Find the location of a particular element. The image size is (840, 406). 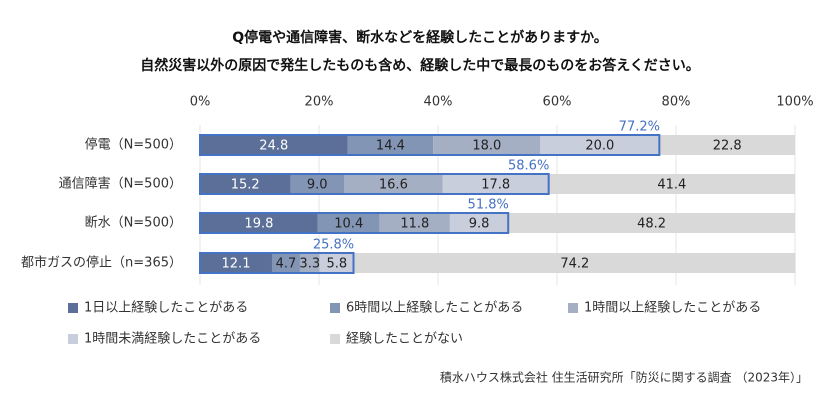

data-label: 9.0 is located at coordinates (317, 185).